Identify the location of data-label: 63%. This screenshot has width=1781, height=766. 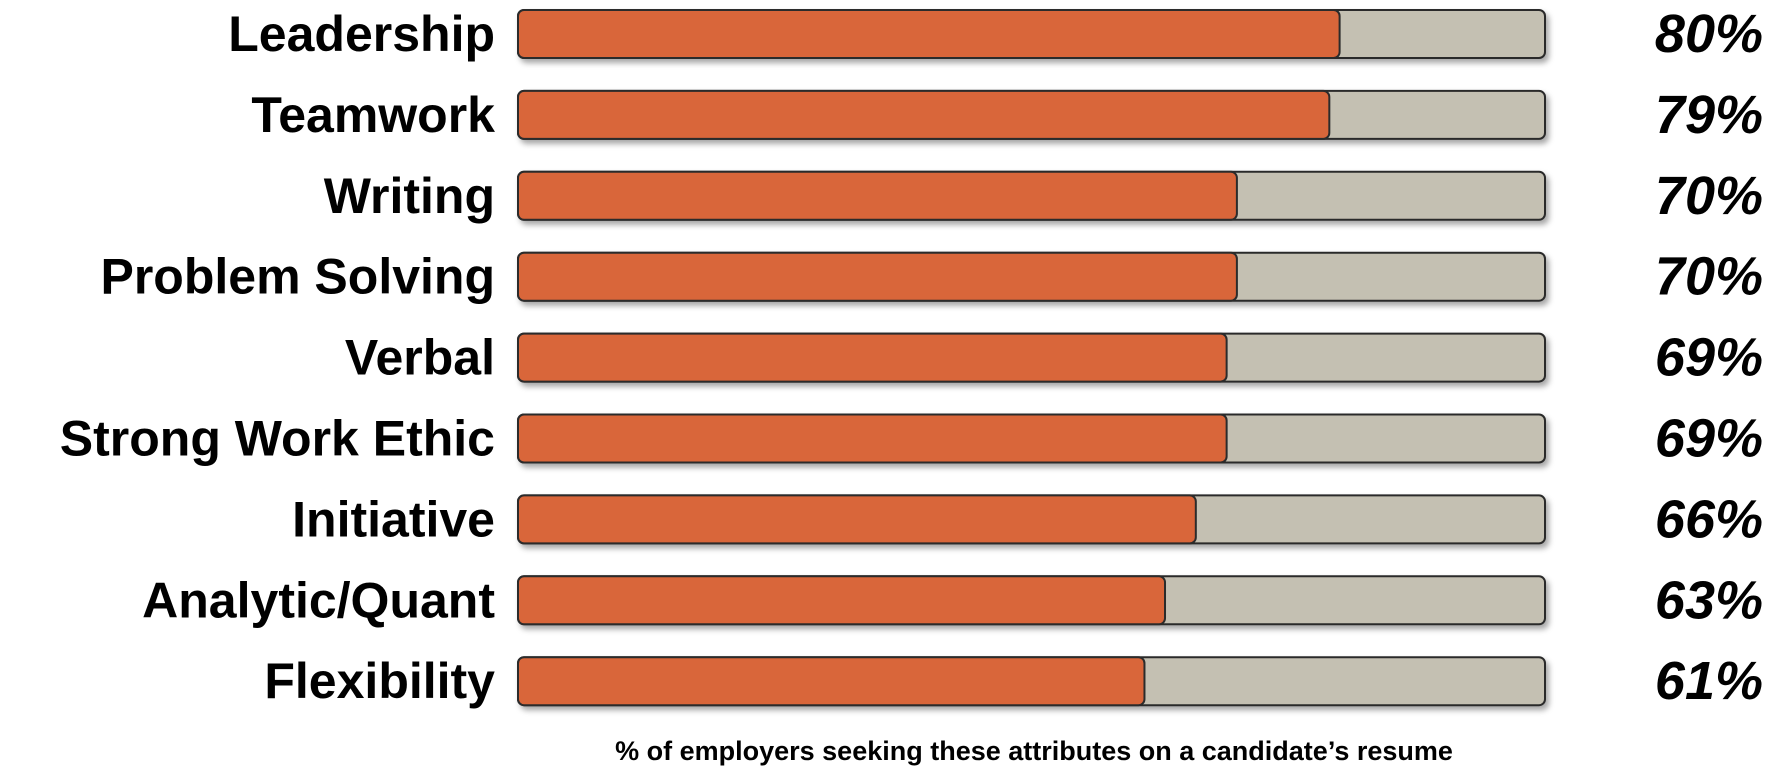
(1709, 600).